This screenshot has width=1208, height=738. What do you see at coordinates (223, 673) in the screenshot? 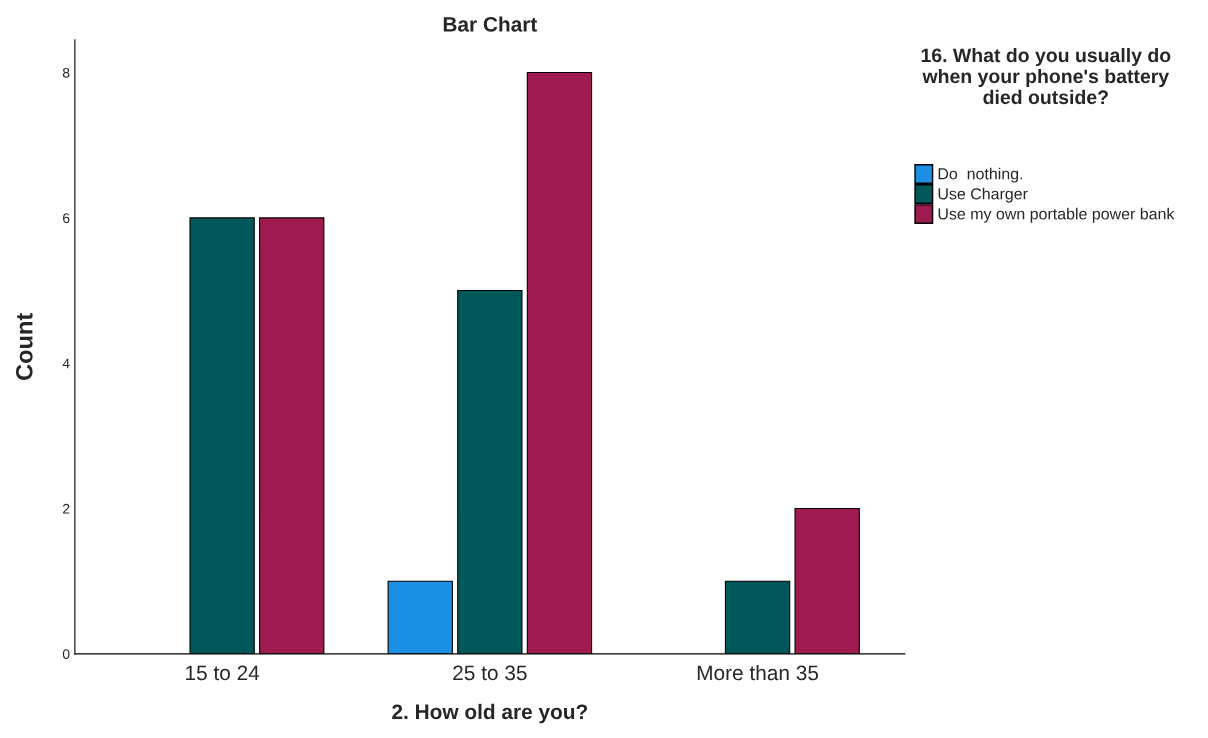
I see `x-tick-label: 15 to 24` at bounding box center [223, 673].